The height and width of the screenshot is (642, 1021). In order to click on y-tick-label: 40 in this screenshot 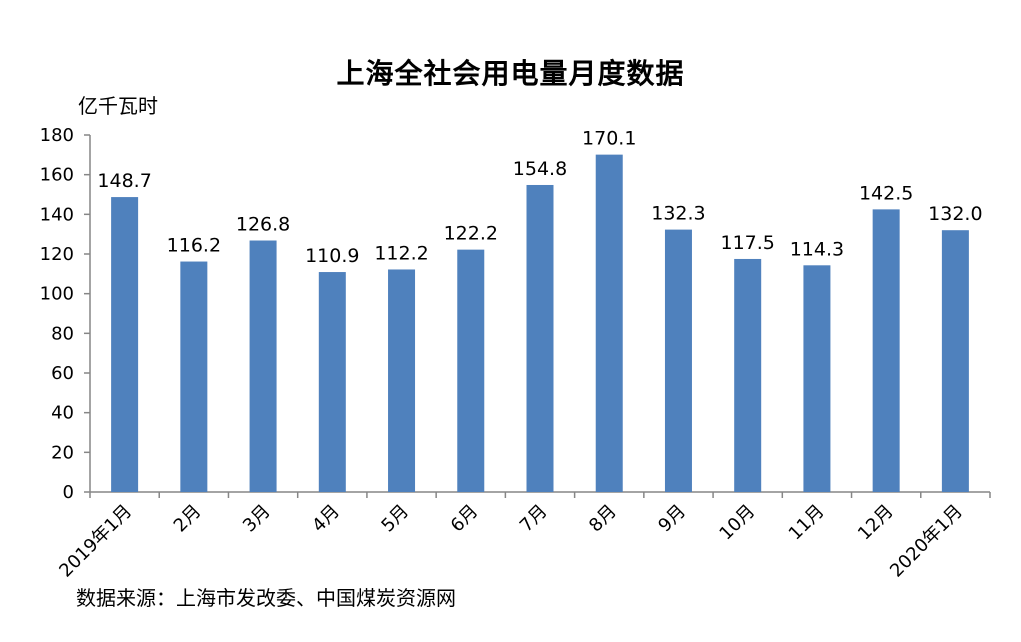, I will do `click(62, 413)`.